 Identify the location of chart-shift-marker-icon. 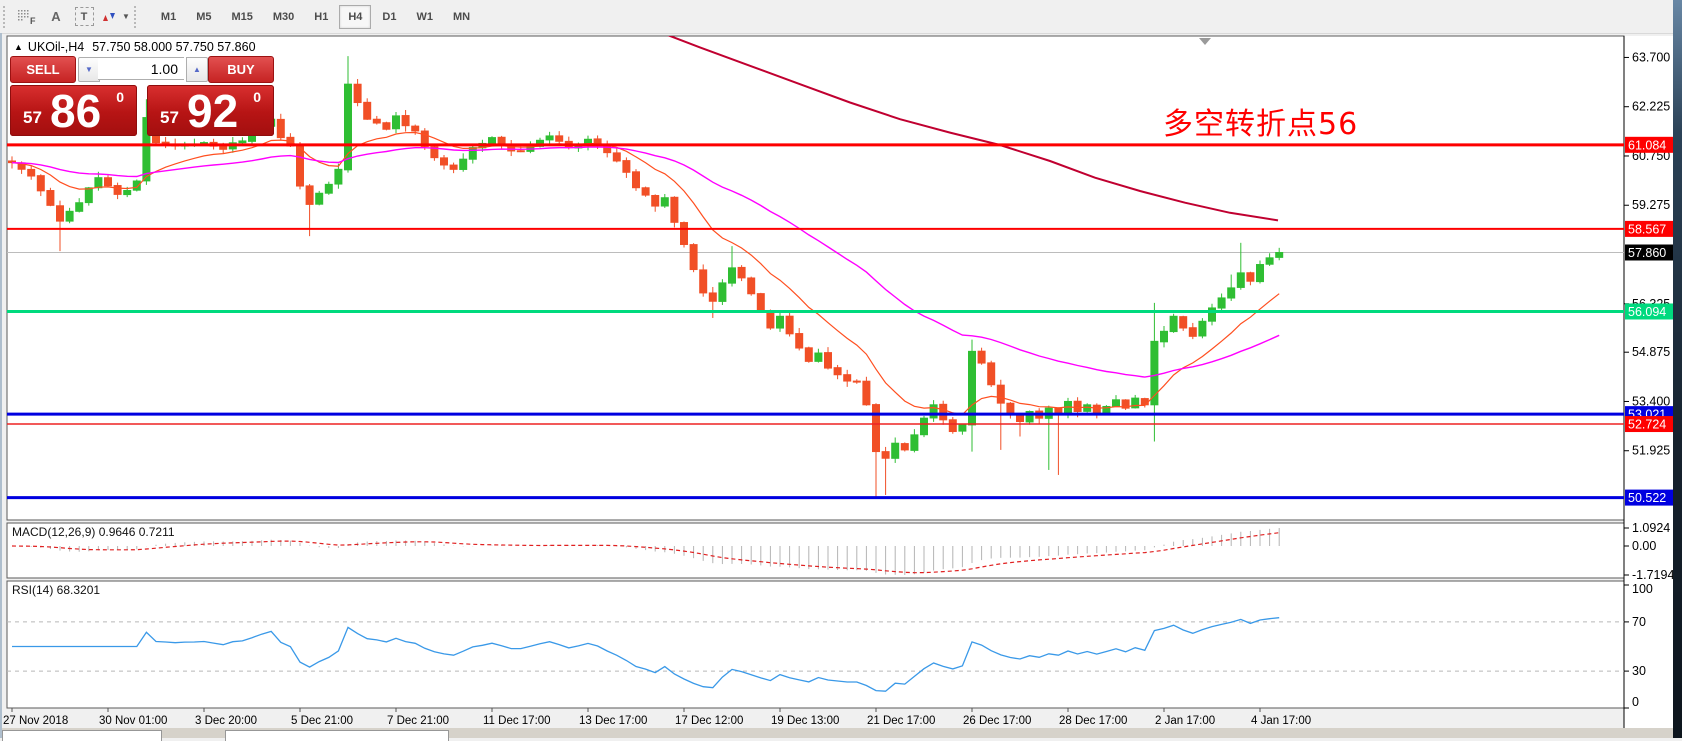
(1205, 41).